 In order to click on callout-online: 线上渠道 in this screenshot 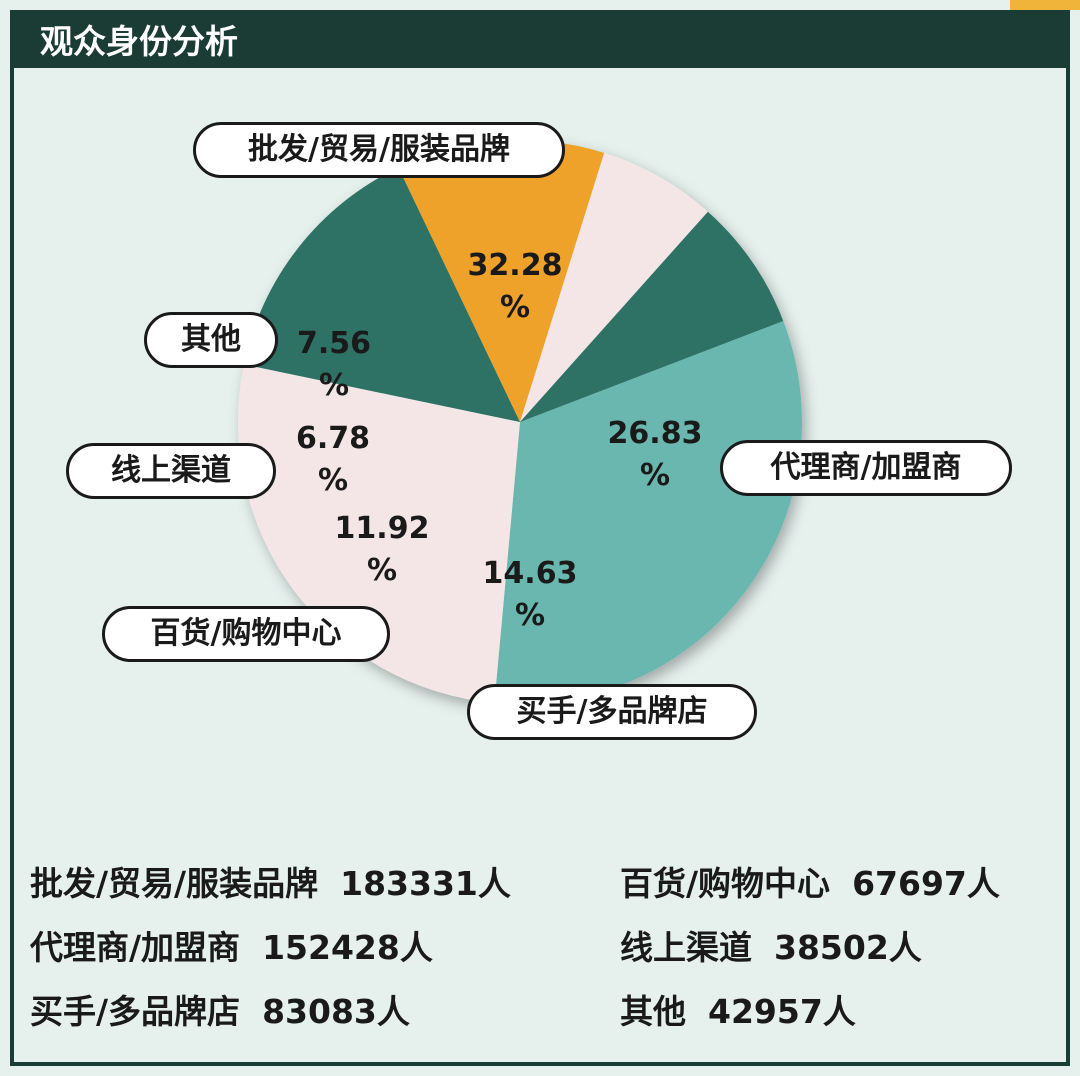, I will do `click(171, 471)`.